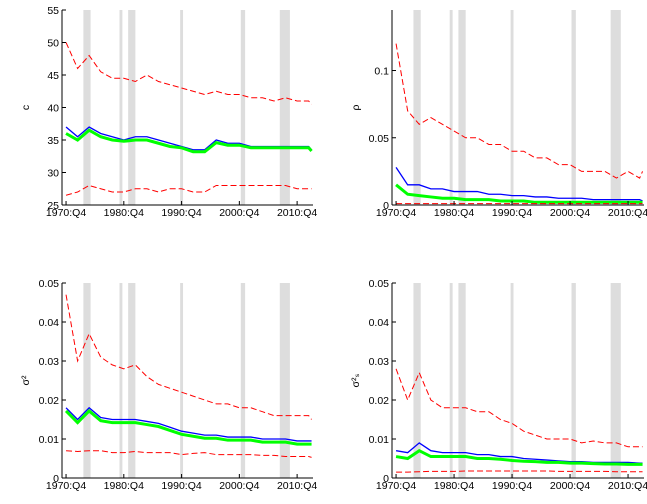 This screenshot has height=504, width=647. I want to click on y-tick-label: 0.1, so click(381, 72).